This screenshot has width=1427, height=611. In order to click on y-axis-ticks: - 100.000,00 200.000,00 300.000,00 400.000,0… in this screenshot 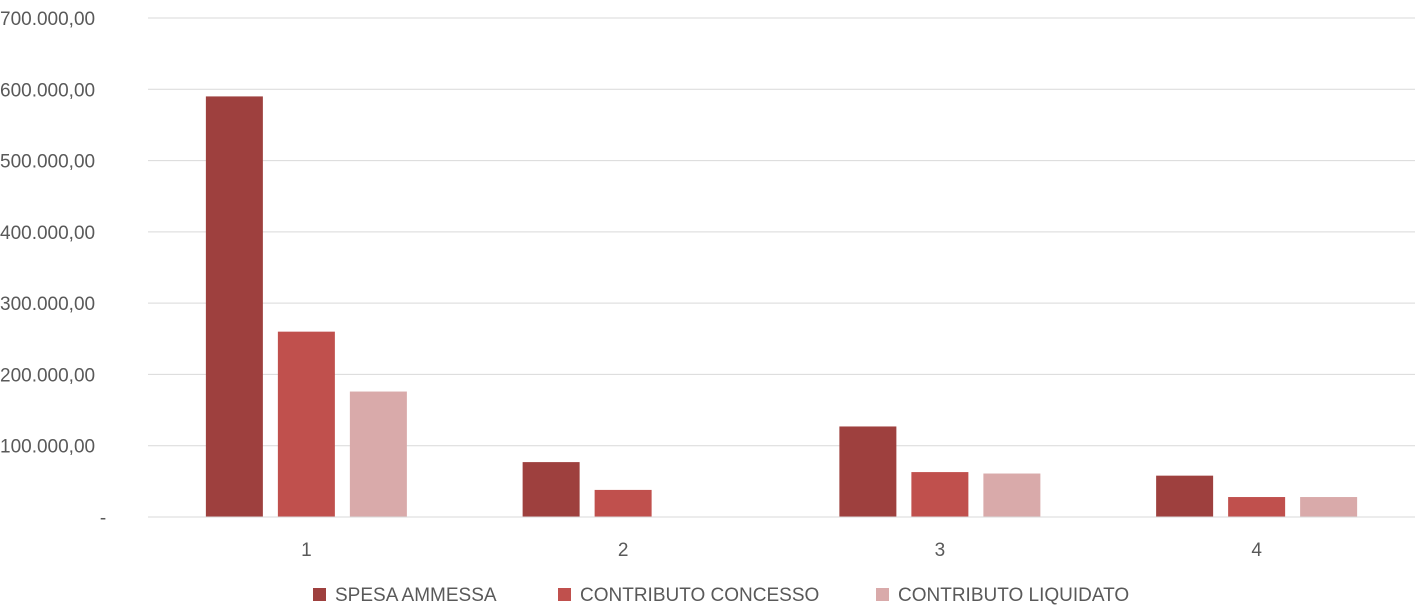, I will do `click(53, 269)`.